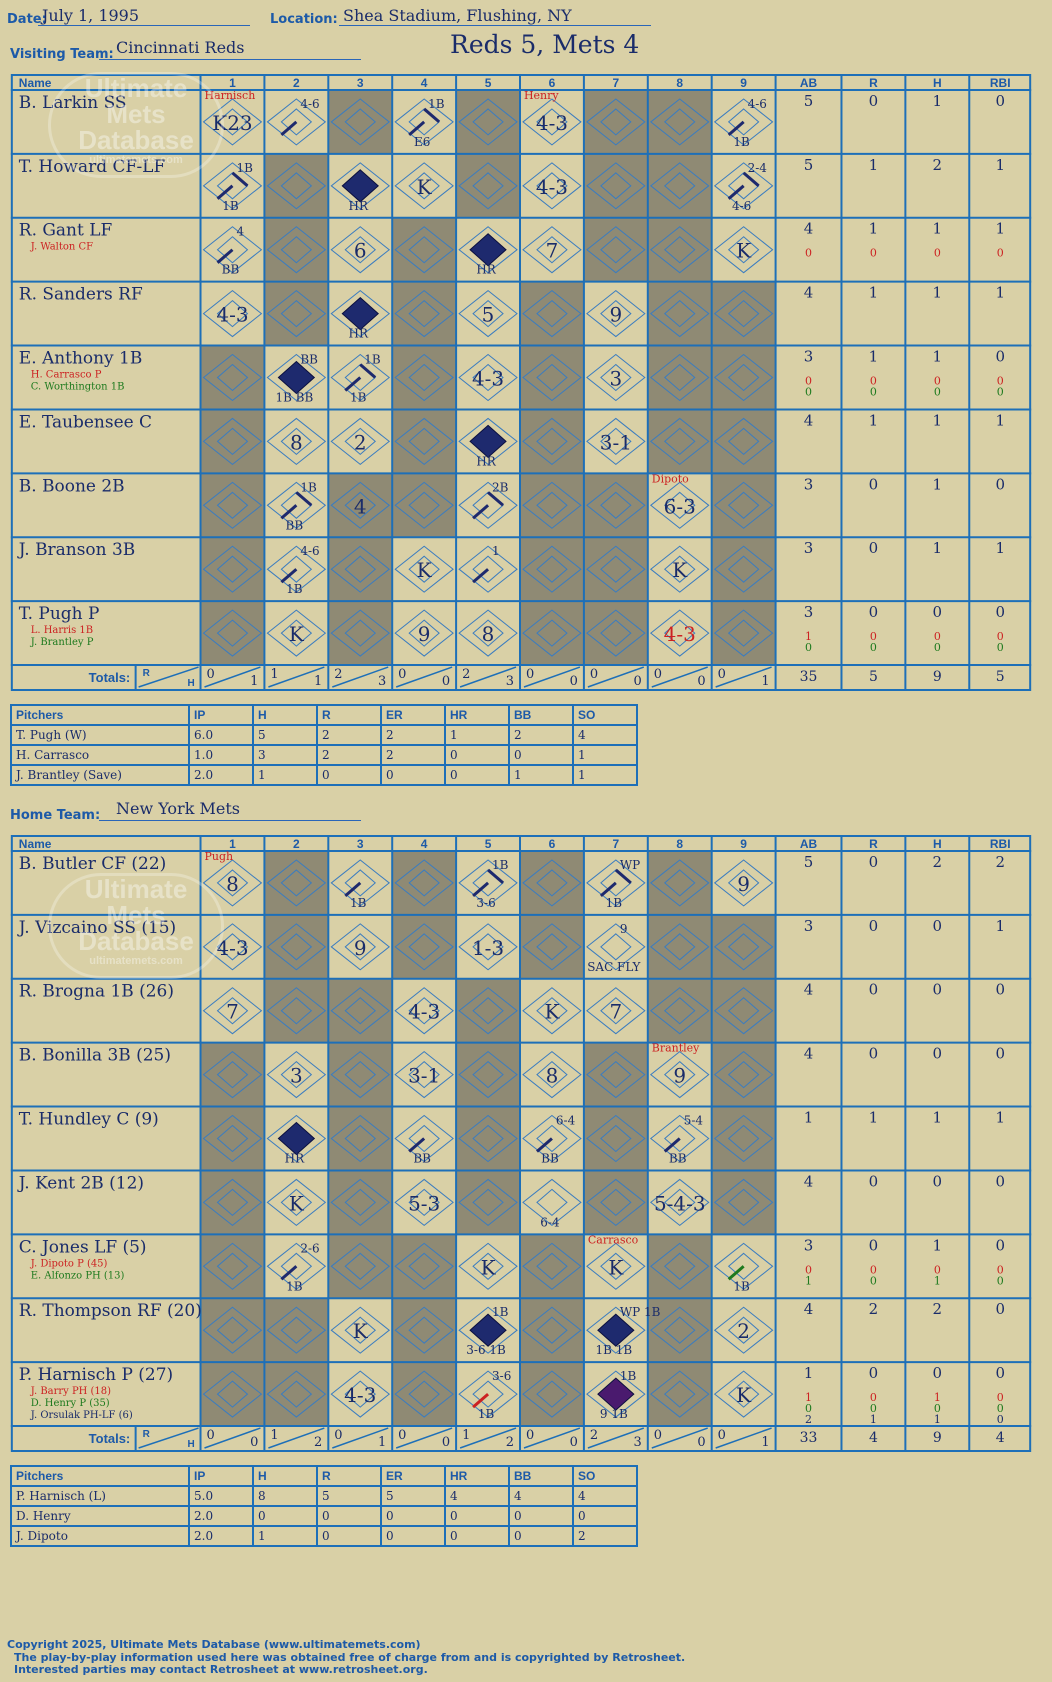 Image resolution: width=1052 pixels, height=1682 pixels. What do you see at coordinates (486, 1414) in the screenshot?
I see `play-detail: 1B` at bounding box center [486, 1414].